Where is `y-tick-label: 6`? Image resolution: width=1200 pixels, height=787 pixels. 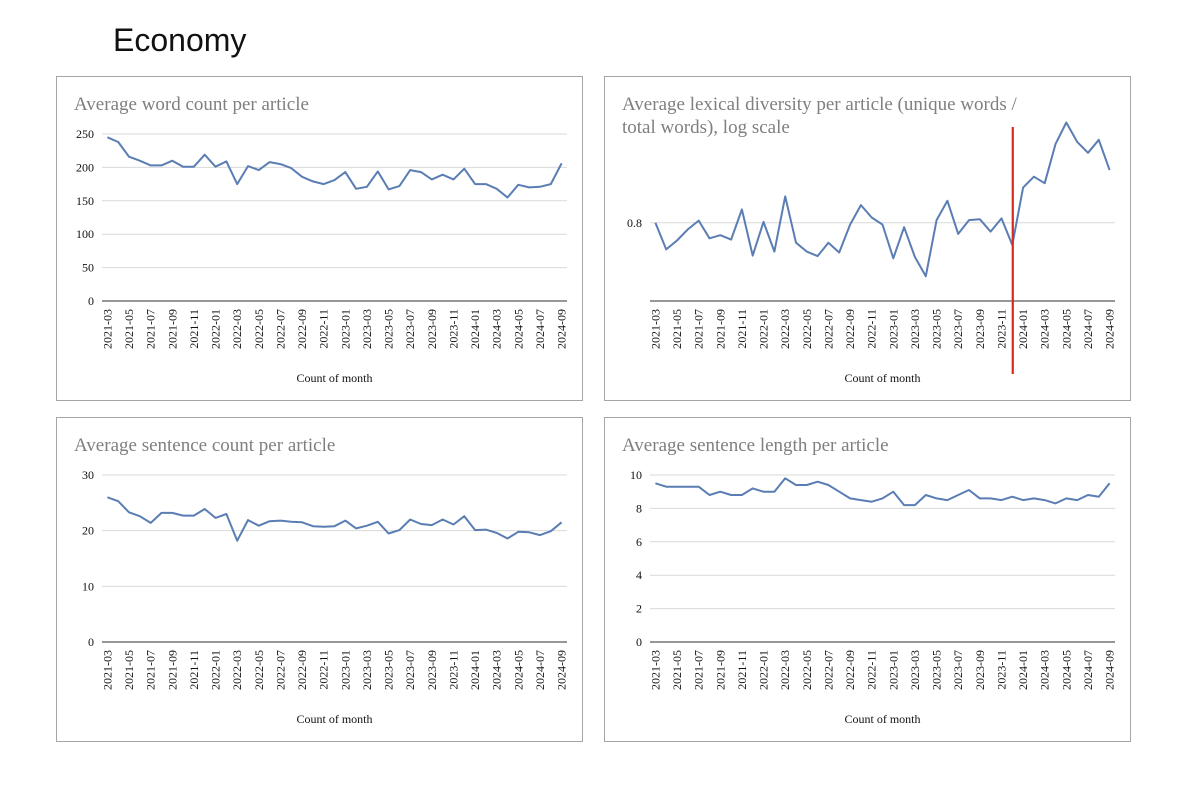
y-tick-label: 6 is located at coordinates (639, 542).